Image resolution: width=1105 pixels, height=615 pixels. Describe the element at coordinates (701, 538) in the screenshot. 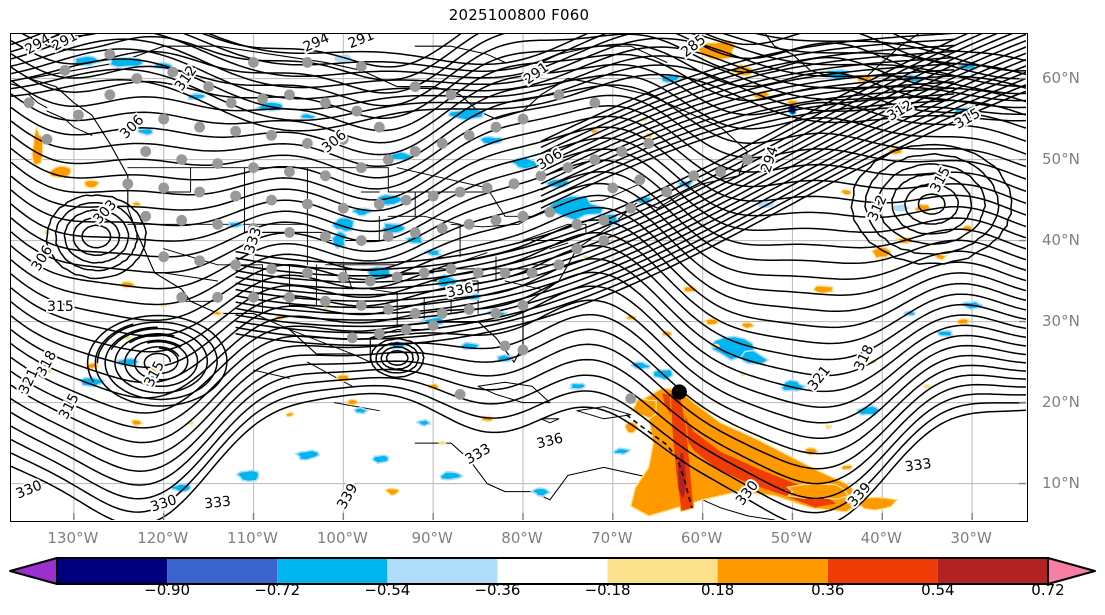

I see `x-tick-label-7: 60°W` at that location.